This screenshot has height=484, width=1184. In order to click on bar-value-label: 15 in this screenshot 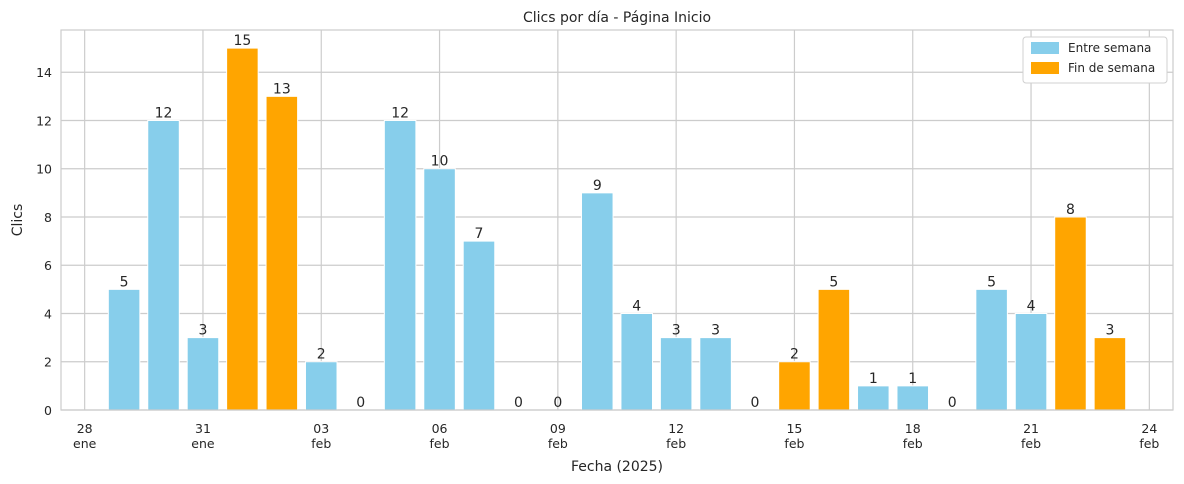, I will do `click(242, 41)`.